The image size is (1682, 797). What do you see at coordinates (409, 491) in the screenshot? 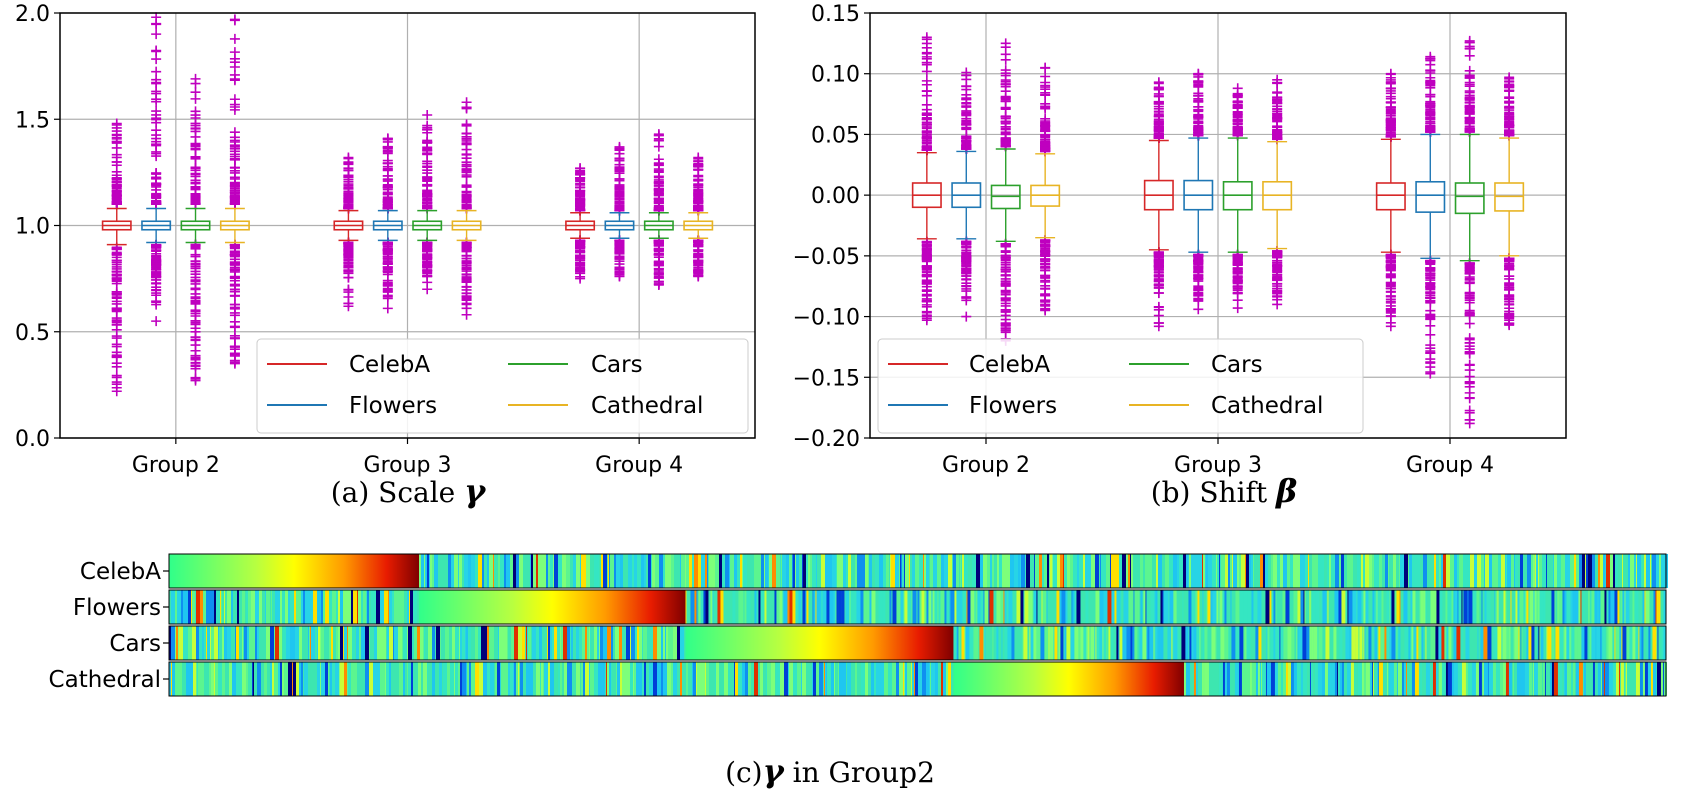
I see `panel-a-caption: (a) Scale γ` at bounding box center [409, 491].